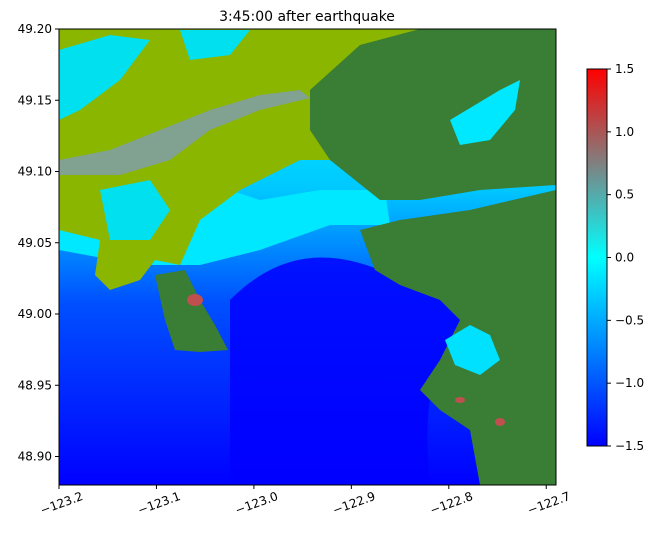 This screenshot has height=536, width=658. Describe the element at coordinates (451, 503) in the screenshot. I see `x-tick-label: −122.8` at that location.